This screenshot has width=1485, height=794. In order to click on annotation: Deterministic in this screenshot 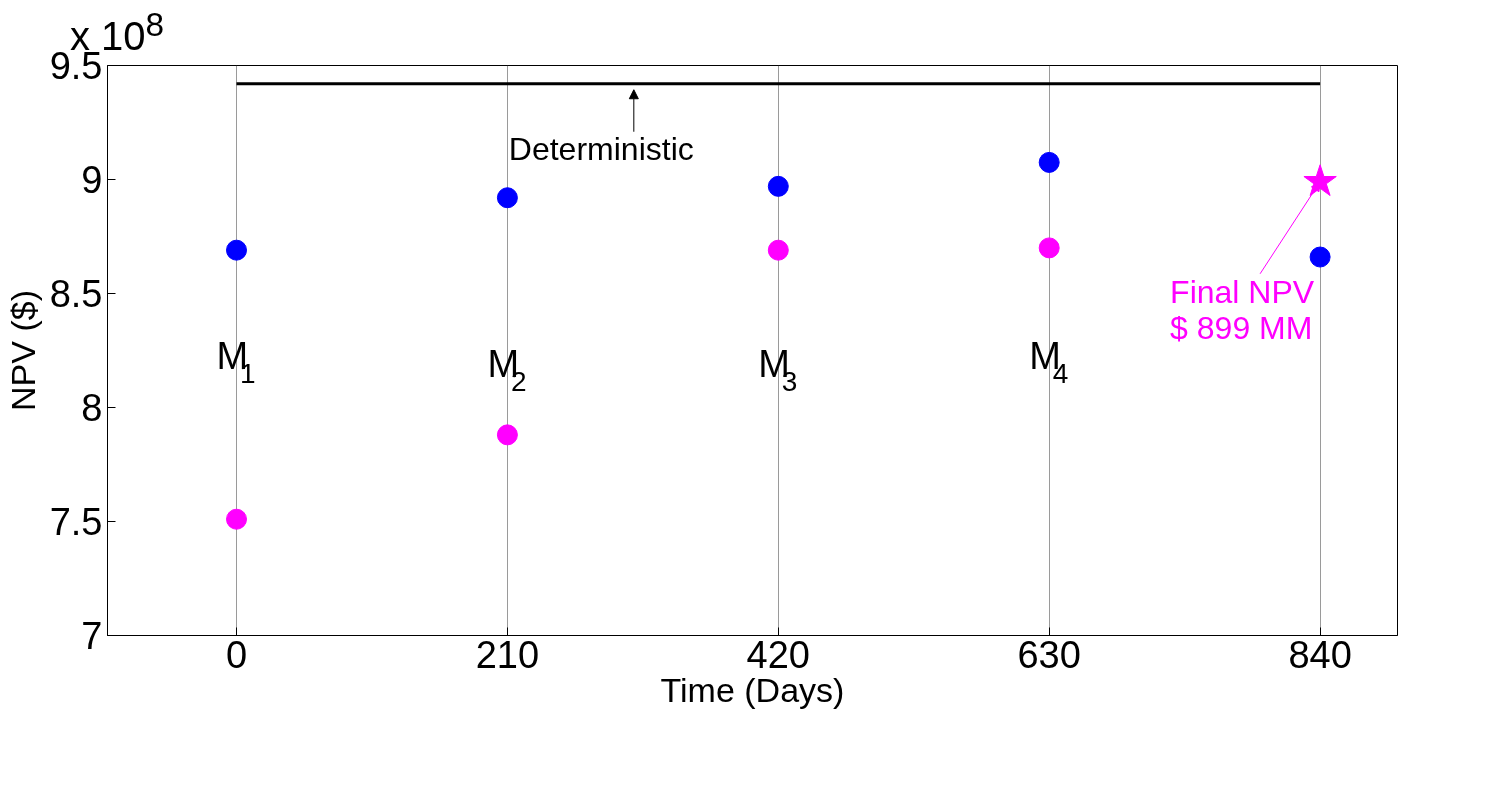, I will do `click(601, 148)`.